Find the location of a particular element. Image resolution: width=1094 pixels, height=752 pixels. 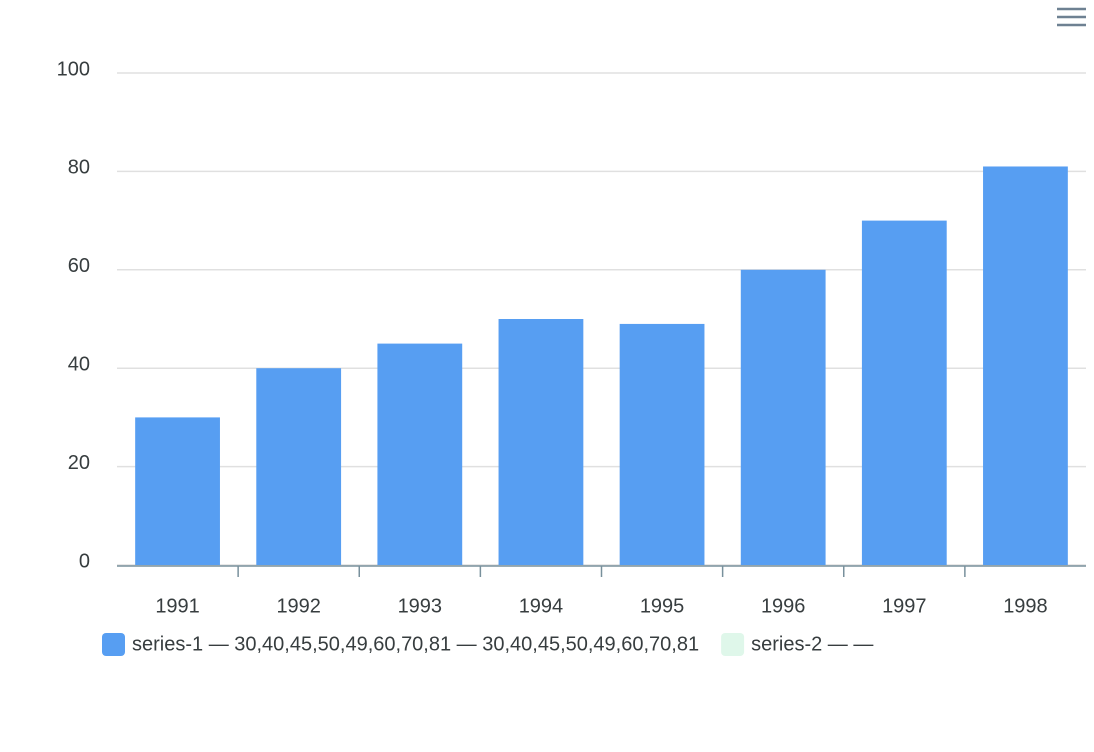

x-tick-label: 1995 is located at coordinates (662, 606).